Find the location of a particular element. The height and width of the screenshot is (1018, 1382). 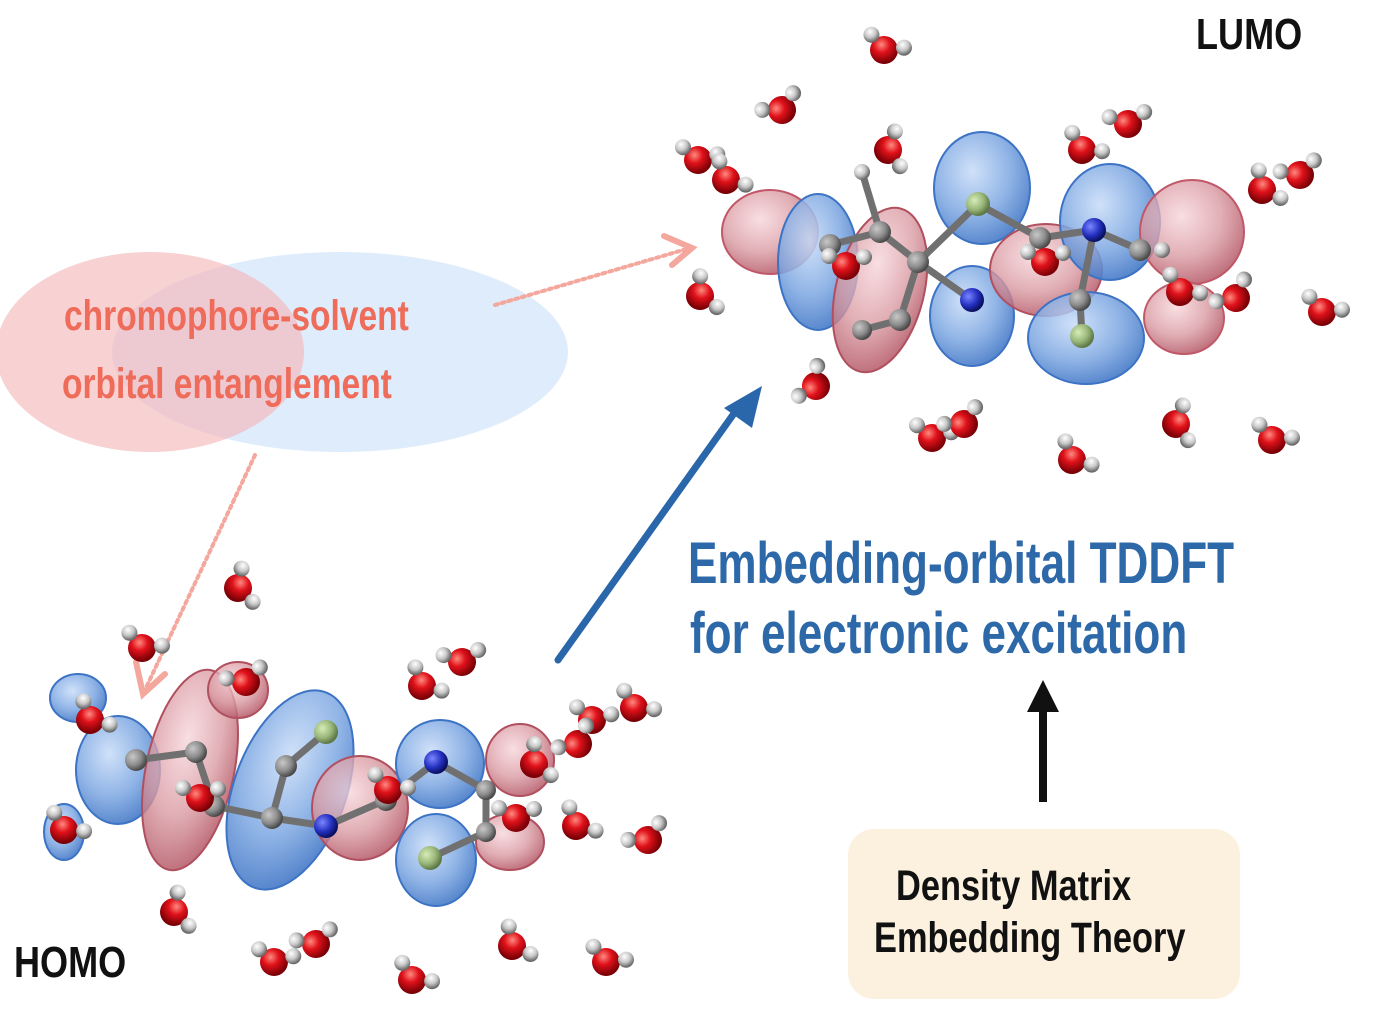

entanglement-label-line-1: chromophore-solvent is located at coordinates (236, 316).